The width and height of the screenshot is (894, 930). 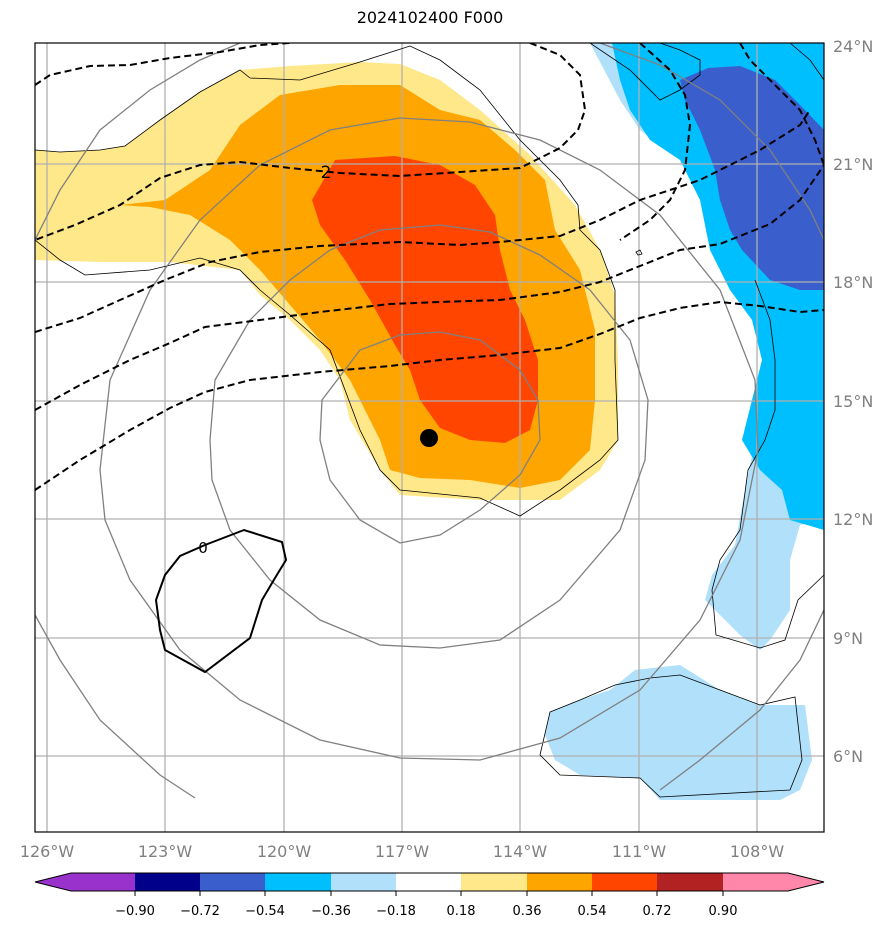 What do you see at coordinates (200, 911) in the screenshot?
I see `cb-label-1: −0.72` at bounding box center [200, 911].